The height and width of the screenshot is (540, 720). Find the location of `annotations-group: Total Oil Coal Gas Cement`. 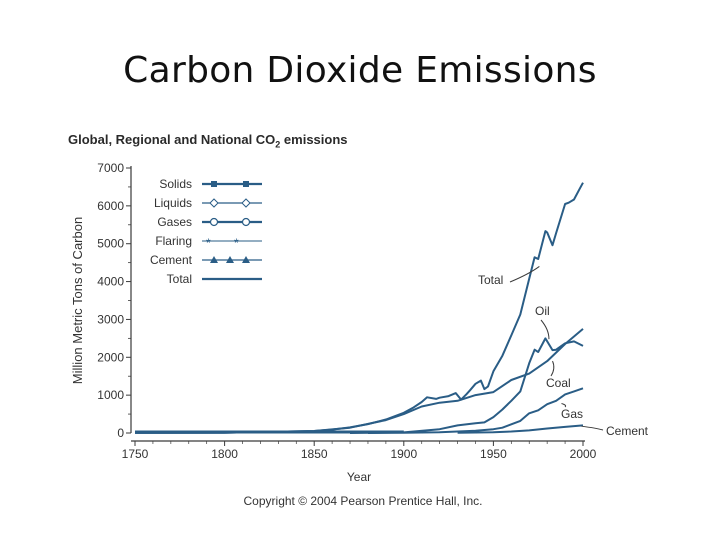

annotations-group: Total Oil Coal Gas Cement is located at coordinates (563, 352).